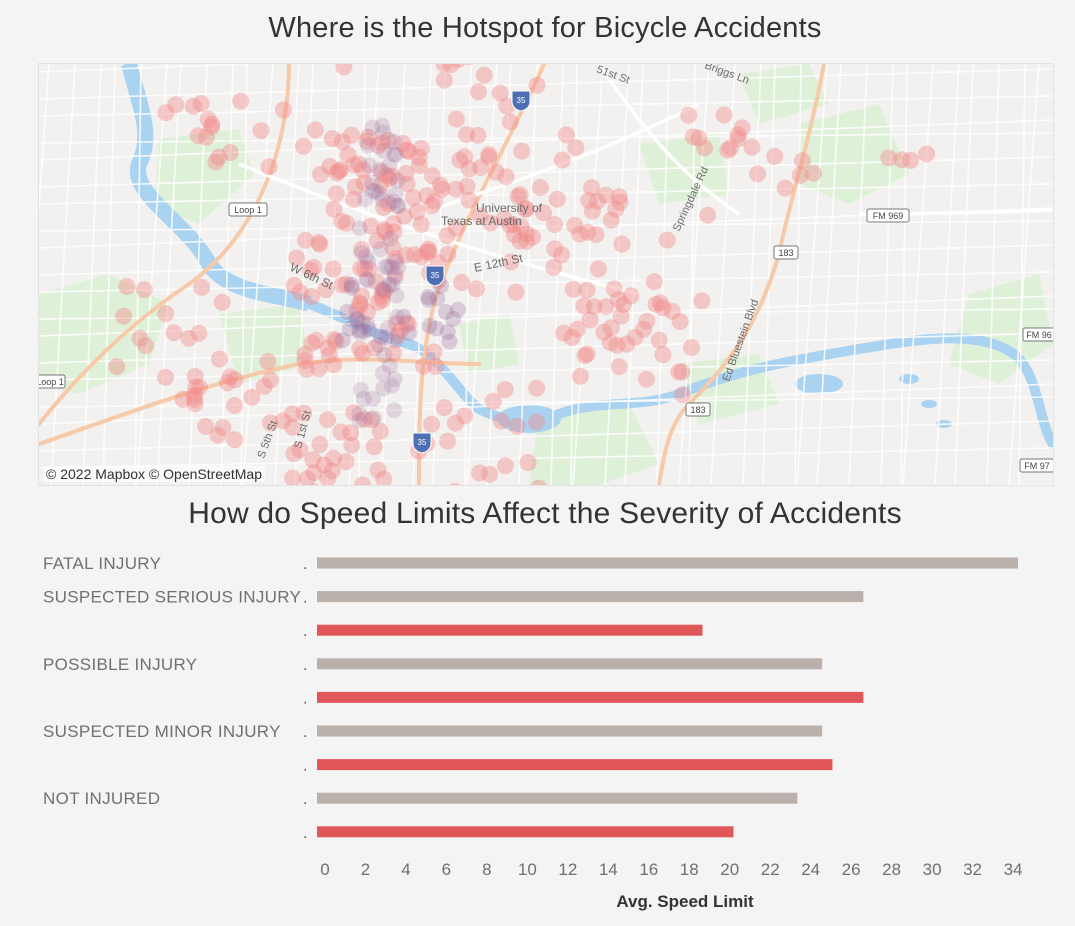 The width and height of the screenshot is (1075, 926). What do you see at coordinates (102, 563) in the screenshot?
I see `category-label: FATAL INJURY` at bounding box center [102, 563].